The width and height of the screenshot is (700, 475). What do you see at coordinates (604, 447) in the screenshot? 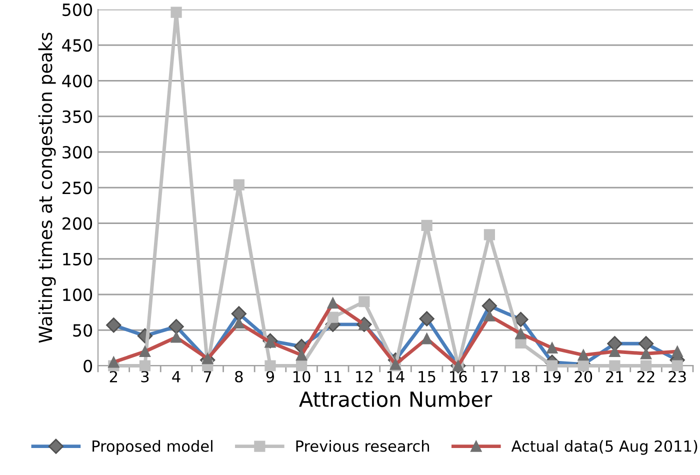
I see `legend-label: Actual data(5 Aug 2011)` at bounding box center [604, 447].